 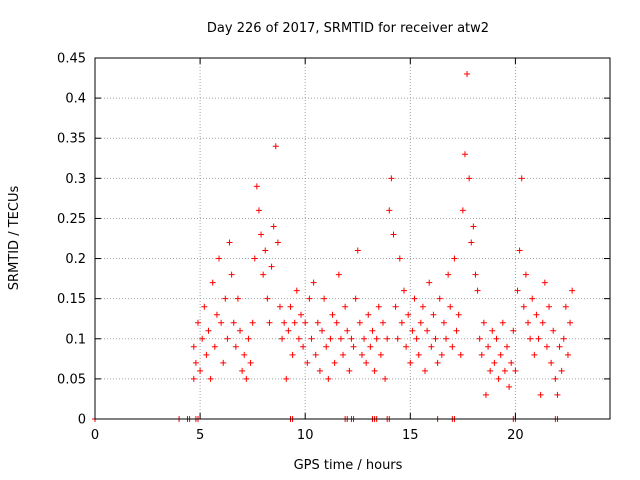 What do you see at coordinates (71, 59) in the screenshot?
I see `y-tick-label: 0.45` at bounding box center [71, 59].